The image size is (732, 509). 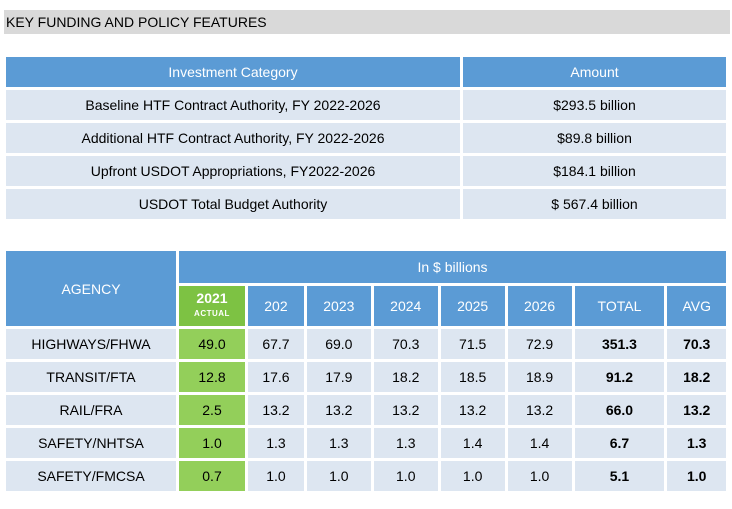 I want to click on avg-header: AVG, so click(x=696, y=306).